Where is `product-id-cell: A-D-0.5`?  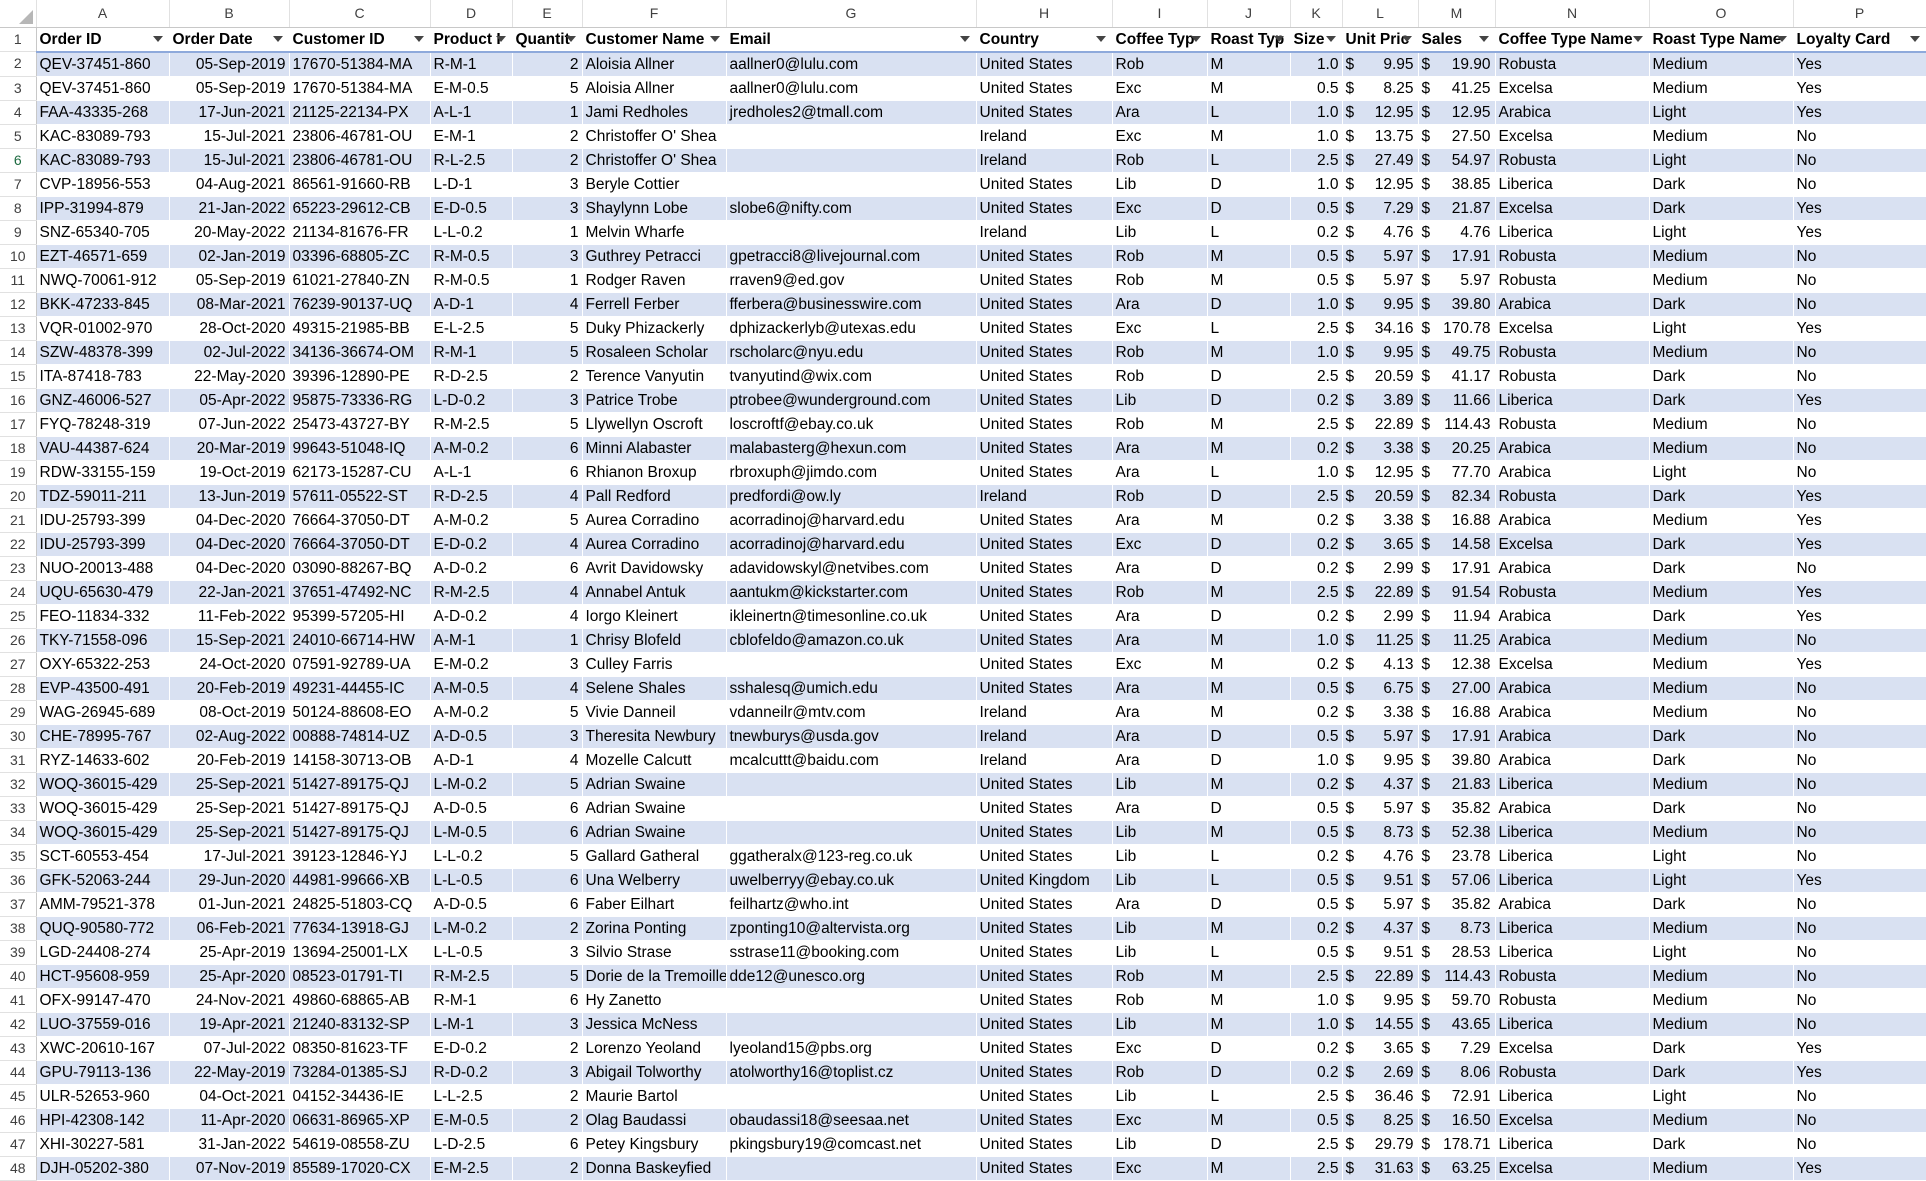
product-id-cell: A-D-0.5 is located at coordinates (471, 808).